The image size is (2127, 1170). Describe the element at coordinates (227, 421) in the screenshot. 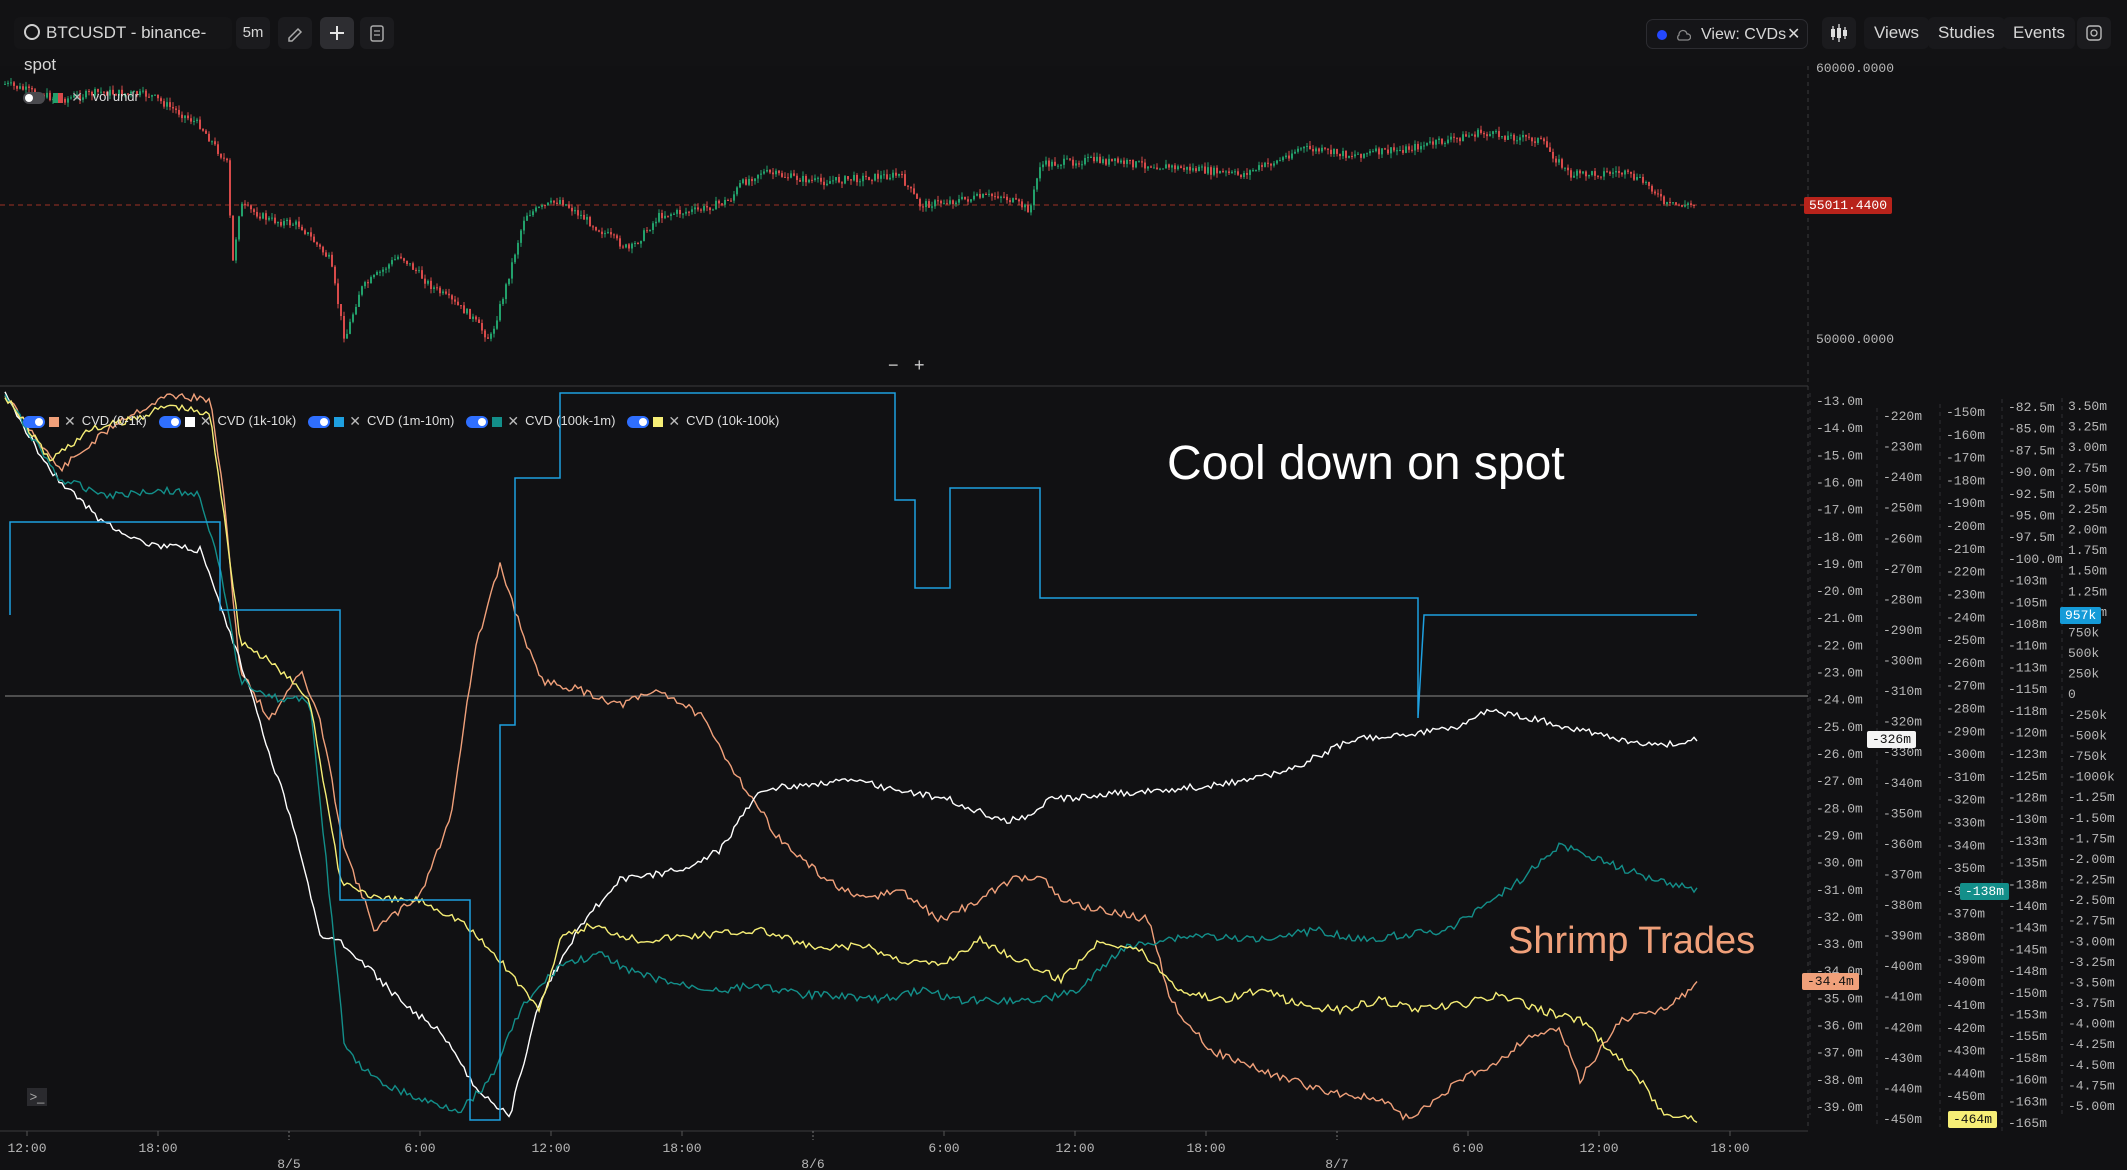

I see `legend-item: ✕ CVD (1k-10k)` at that location.